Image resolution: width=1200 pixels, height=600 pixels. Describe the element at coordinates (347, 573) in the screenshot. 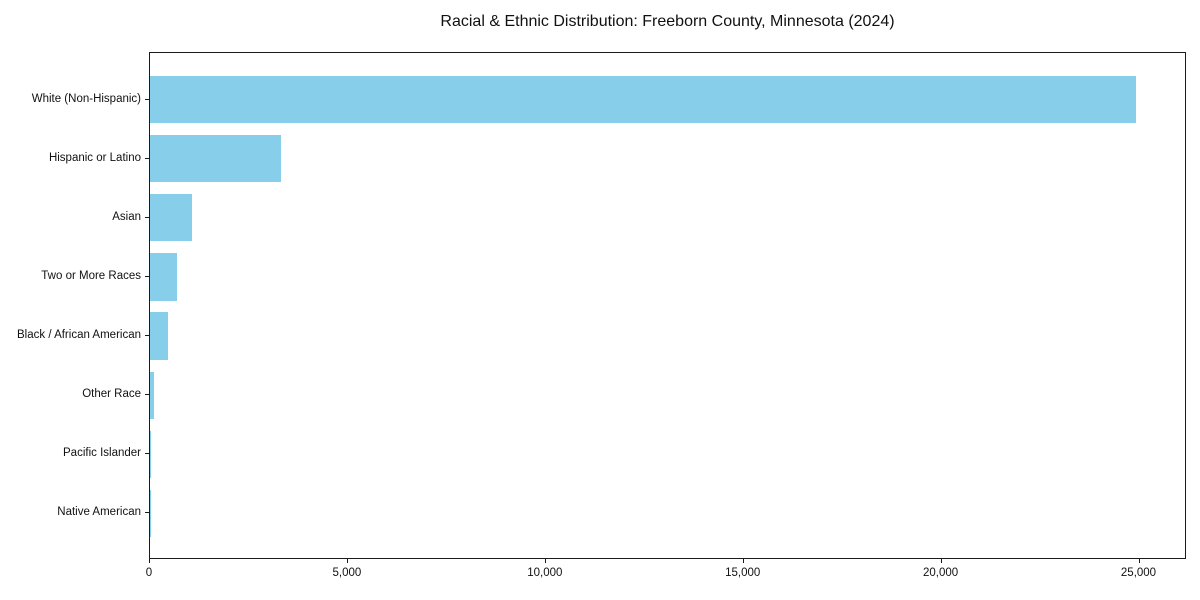

I see `x-tick-label: 5,000` at that location.